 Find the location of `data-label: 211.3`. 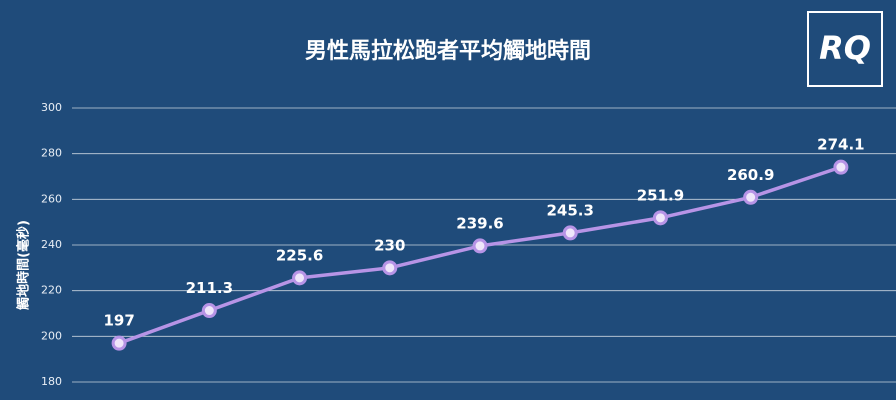

data-label: 211.3 is located at coordinates (209, 288).